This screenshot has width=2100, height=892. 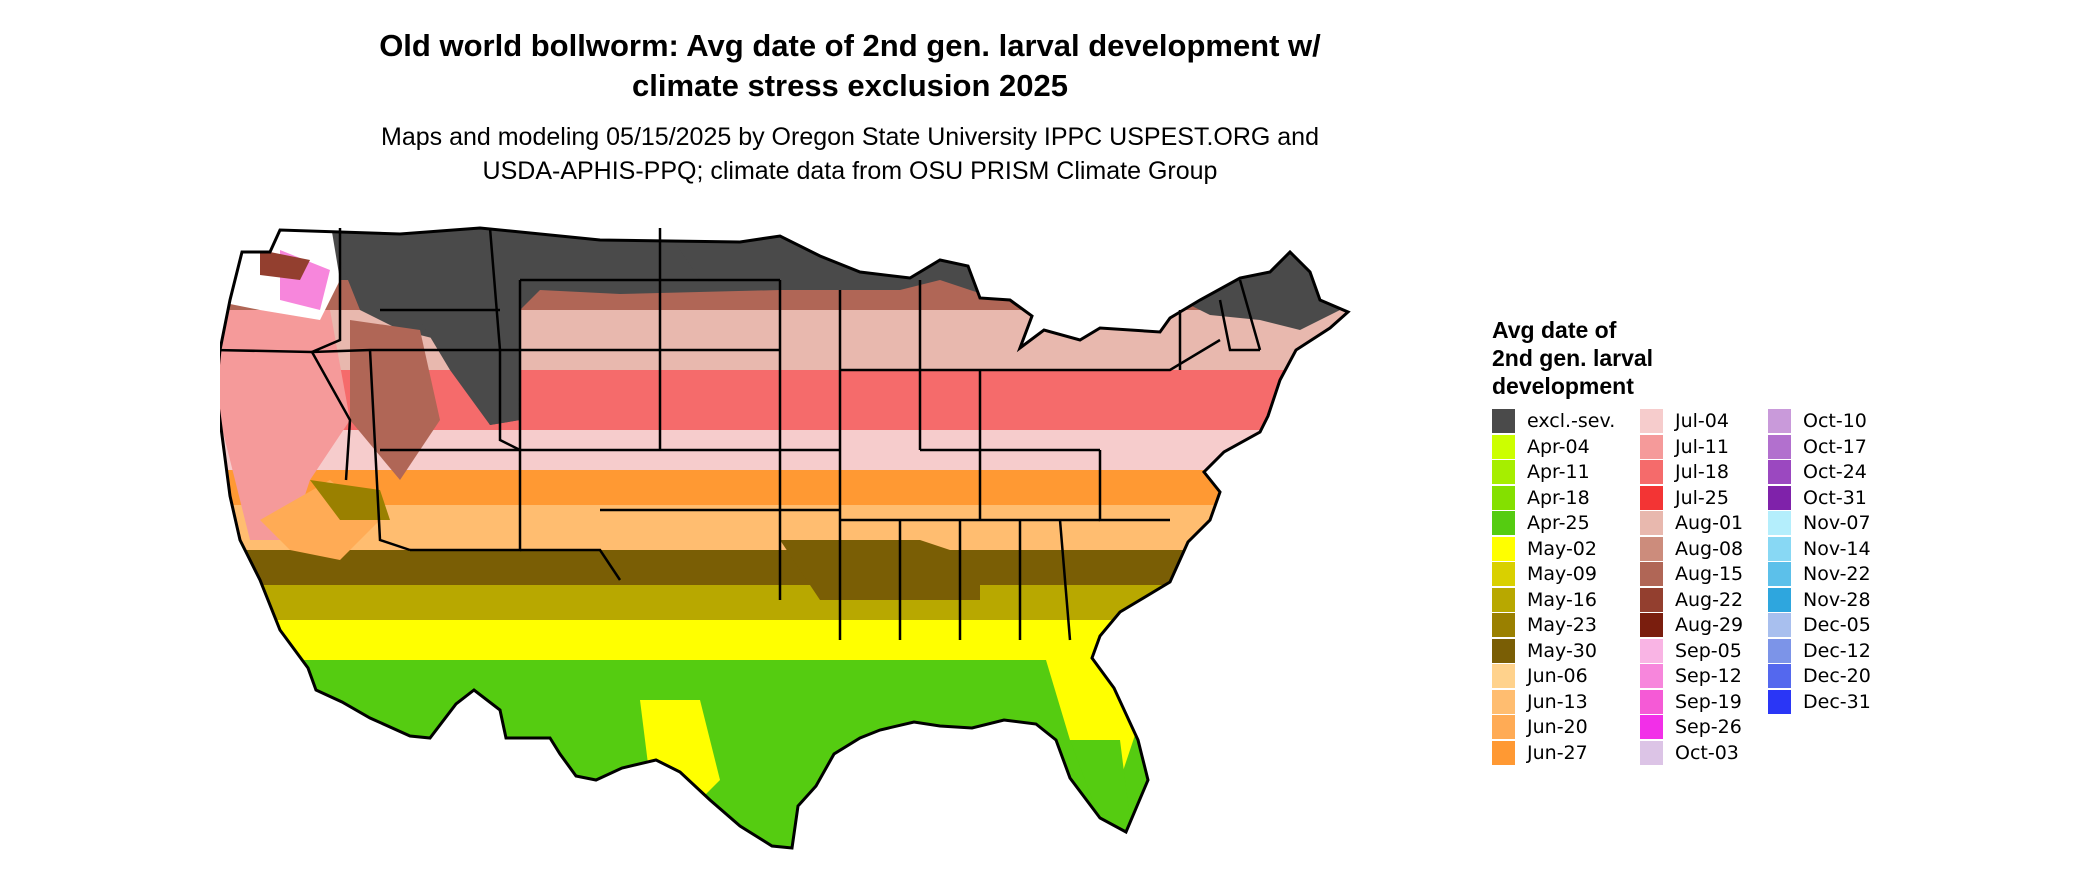 I want to click on legend-item: Jun-20, so click(x=1564, y=726).